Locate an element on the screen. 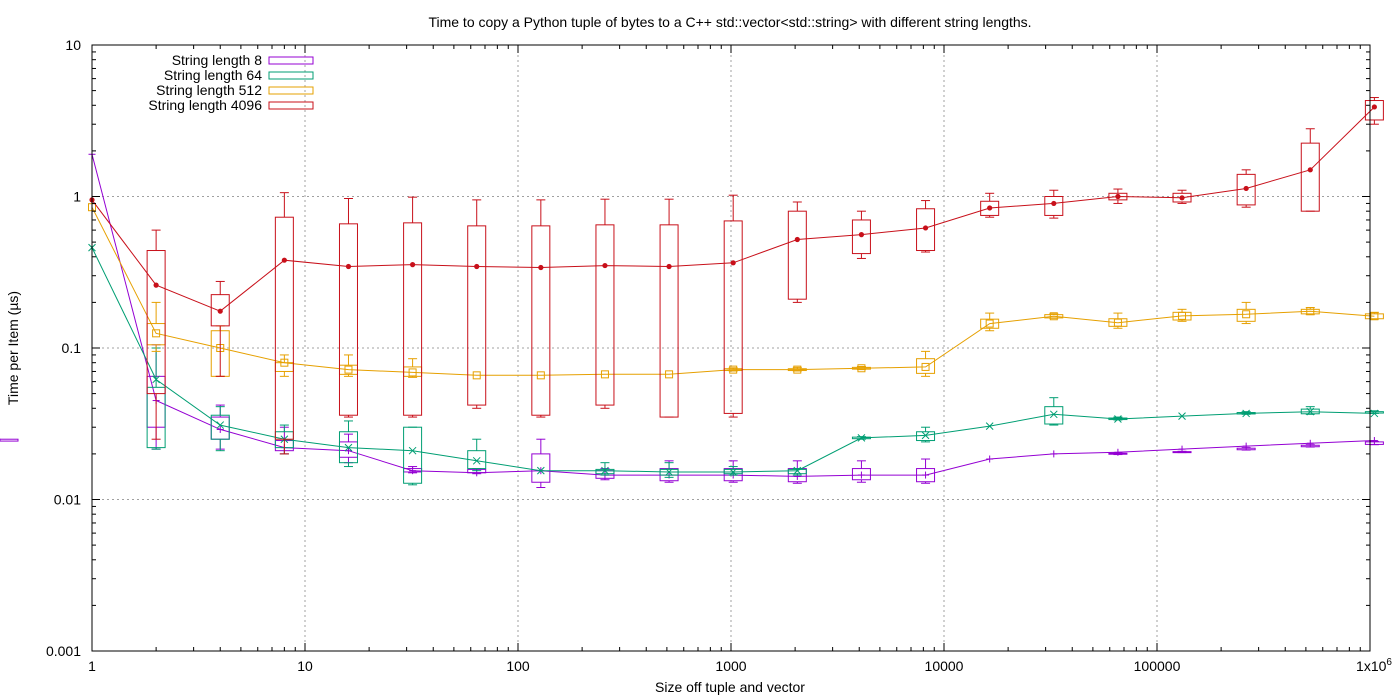 The height and width of the screenshot is (700, 1400). legend-label: String length 4096 is located at coordinates (205, 105).